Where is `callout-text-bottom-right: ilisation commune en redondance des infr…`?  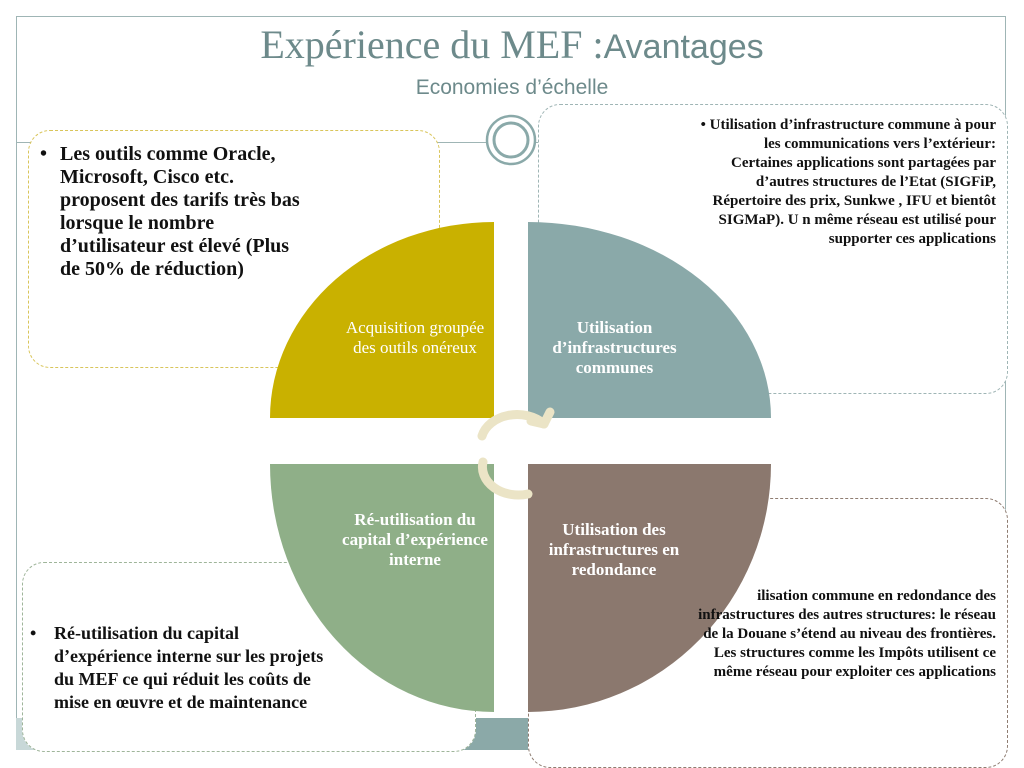 callout-text-bottom-right: ilisation commune en redondance des infr… is located at coordinates (847, 657).